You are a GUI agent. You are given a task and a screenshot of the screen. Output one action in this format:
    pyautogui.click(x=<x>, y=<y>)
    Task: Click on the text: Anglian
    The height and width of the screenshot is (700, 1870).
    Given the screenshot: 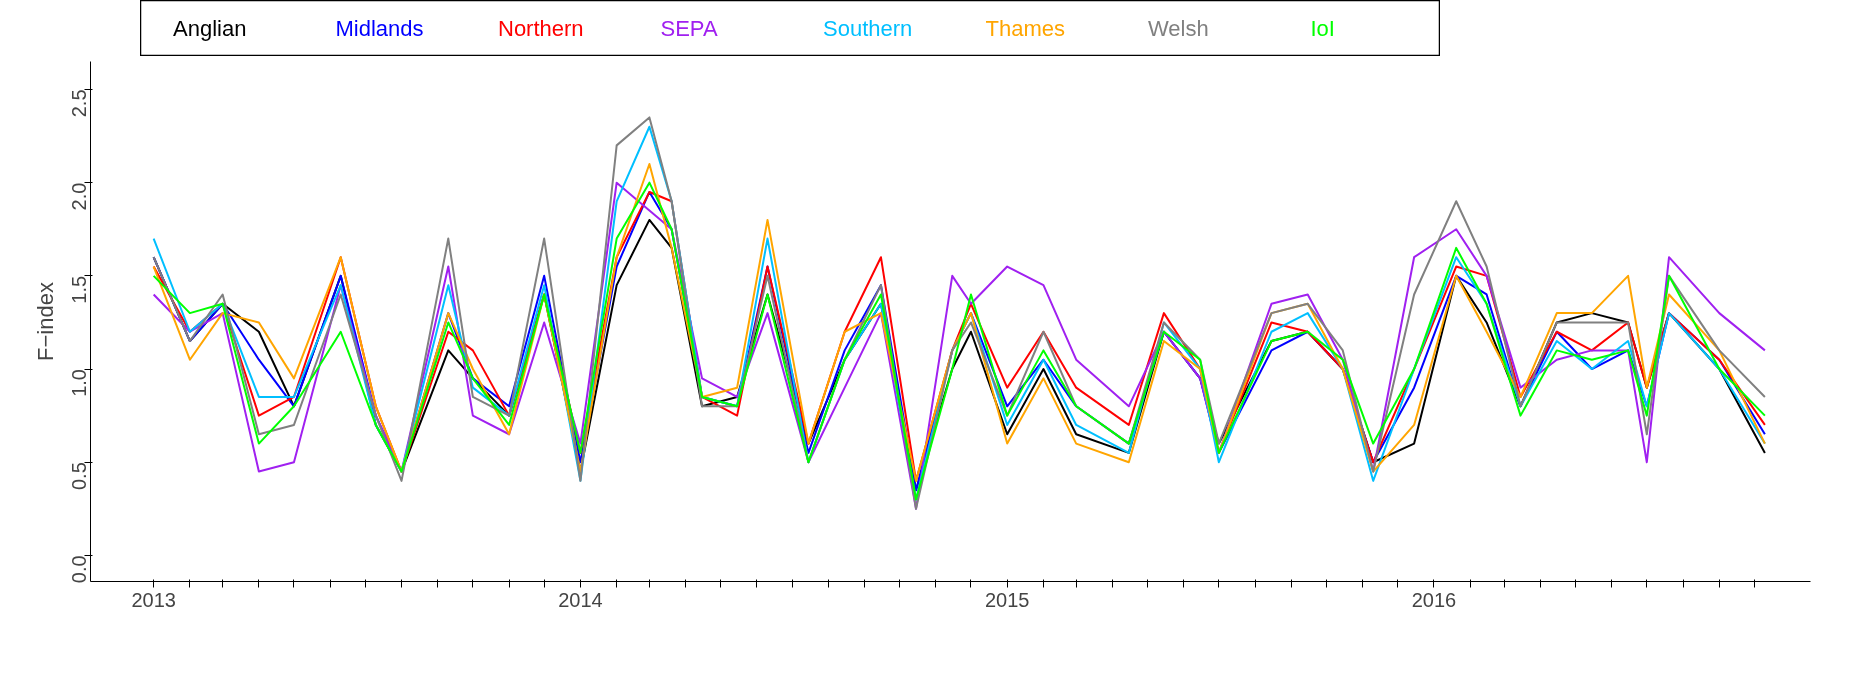 What is the action you would take?
    pyautogui.click(x=210, y=28)
    